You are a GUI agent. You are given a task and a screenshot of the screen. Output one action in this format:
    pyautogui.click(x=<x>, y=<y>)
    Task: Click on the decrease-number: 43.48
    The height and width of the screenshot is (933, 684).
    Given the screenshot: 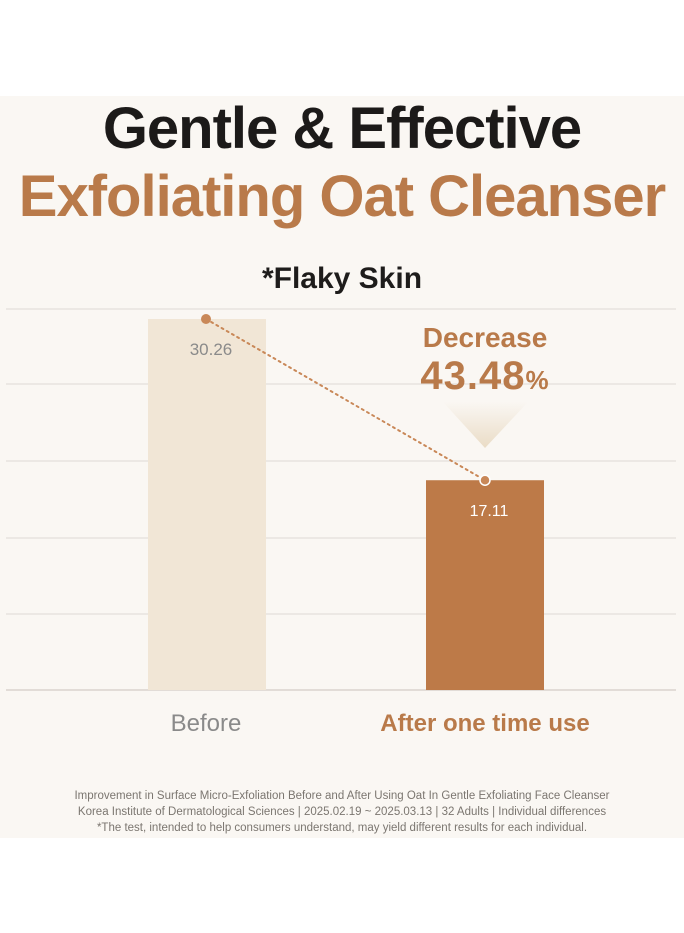 What is the action you would take?
    pyautogui.click(x=473, y=376)
    